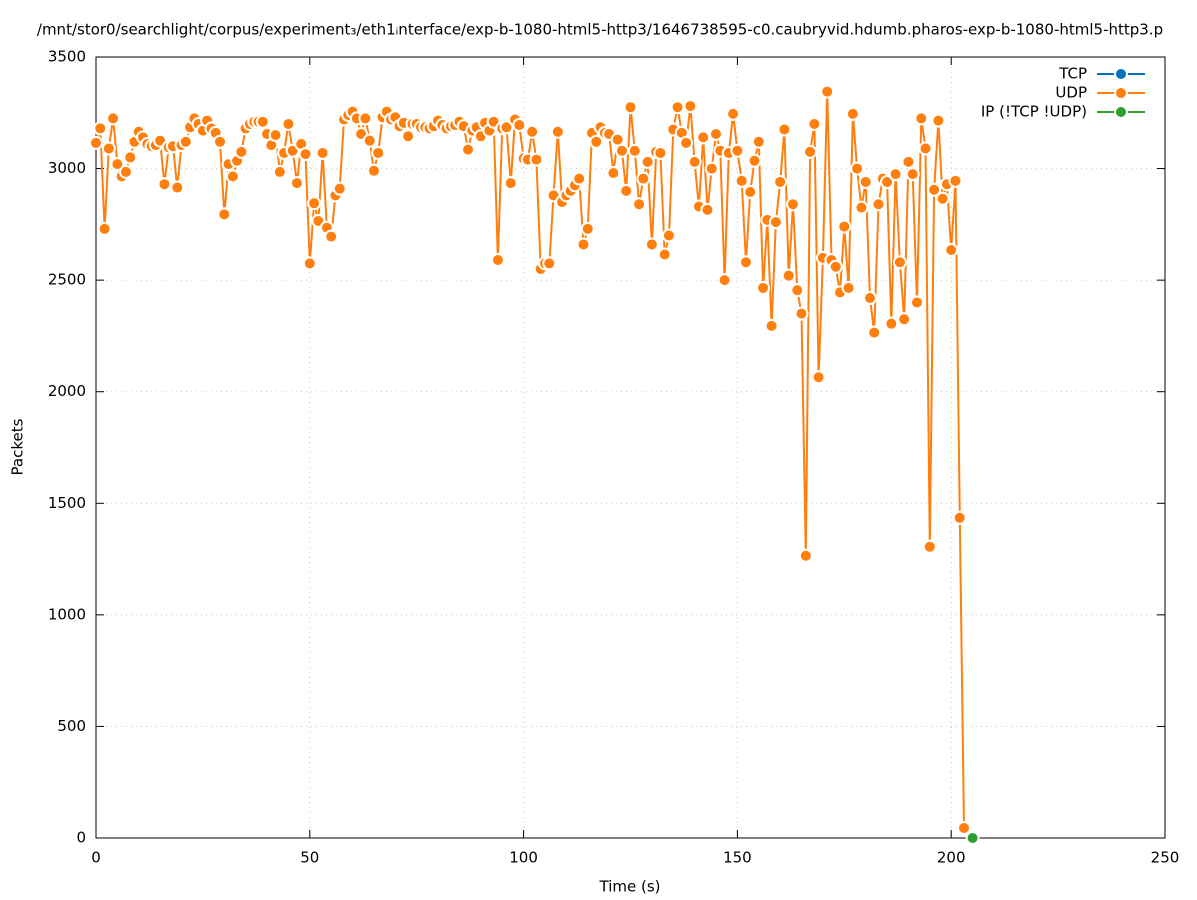 The height and width of the screenshot is (900, 1197). I want to click on y-tick-label: 2000, so click(67, 391).